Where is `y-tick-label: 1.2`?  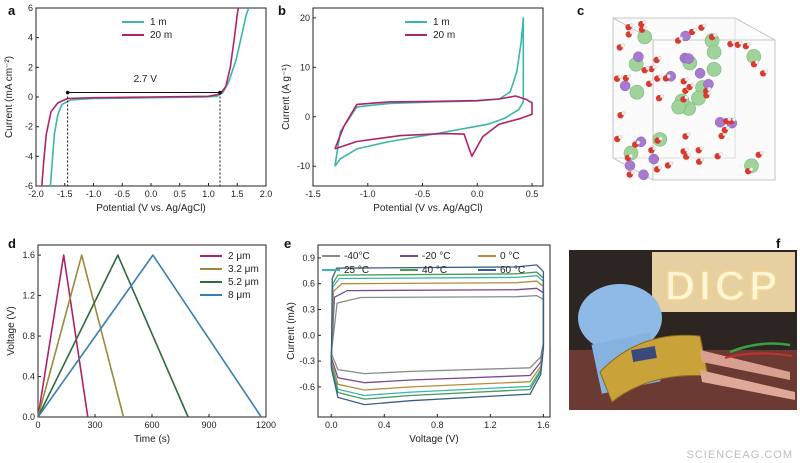
y-tick-label: 1.2 is located at coordinates (28, 296).